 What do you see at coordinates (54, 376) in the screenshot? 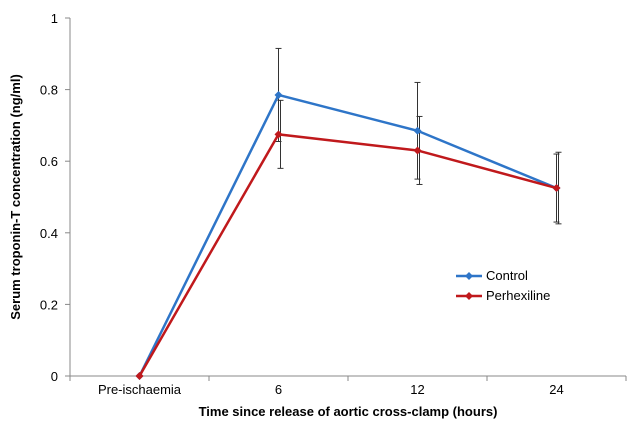
I see `y-tick-label: 0` at bounding box center [54, 376].